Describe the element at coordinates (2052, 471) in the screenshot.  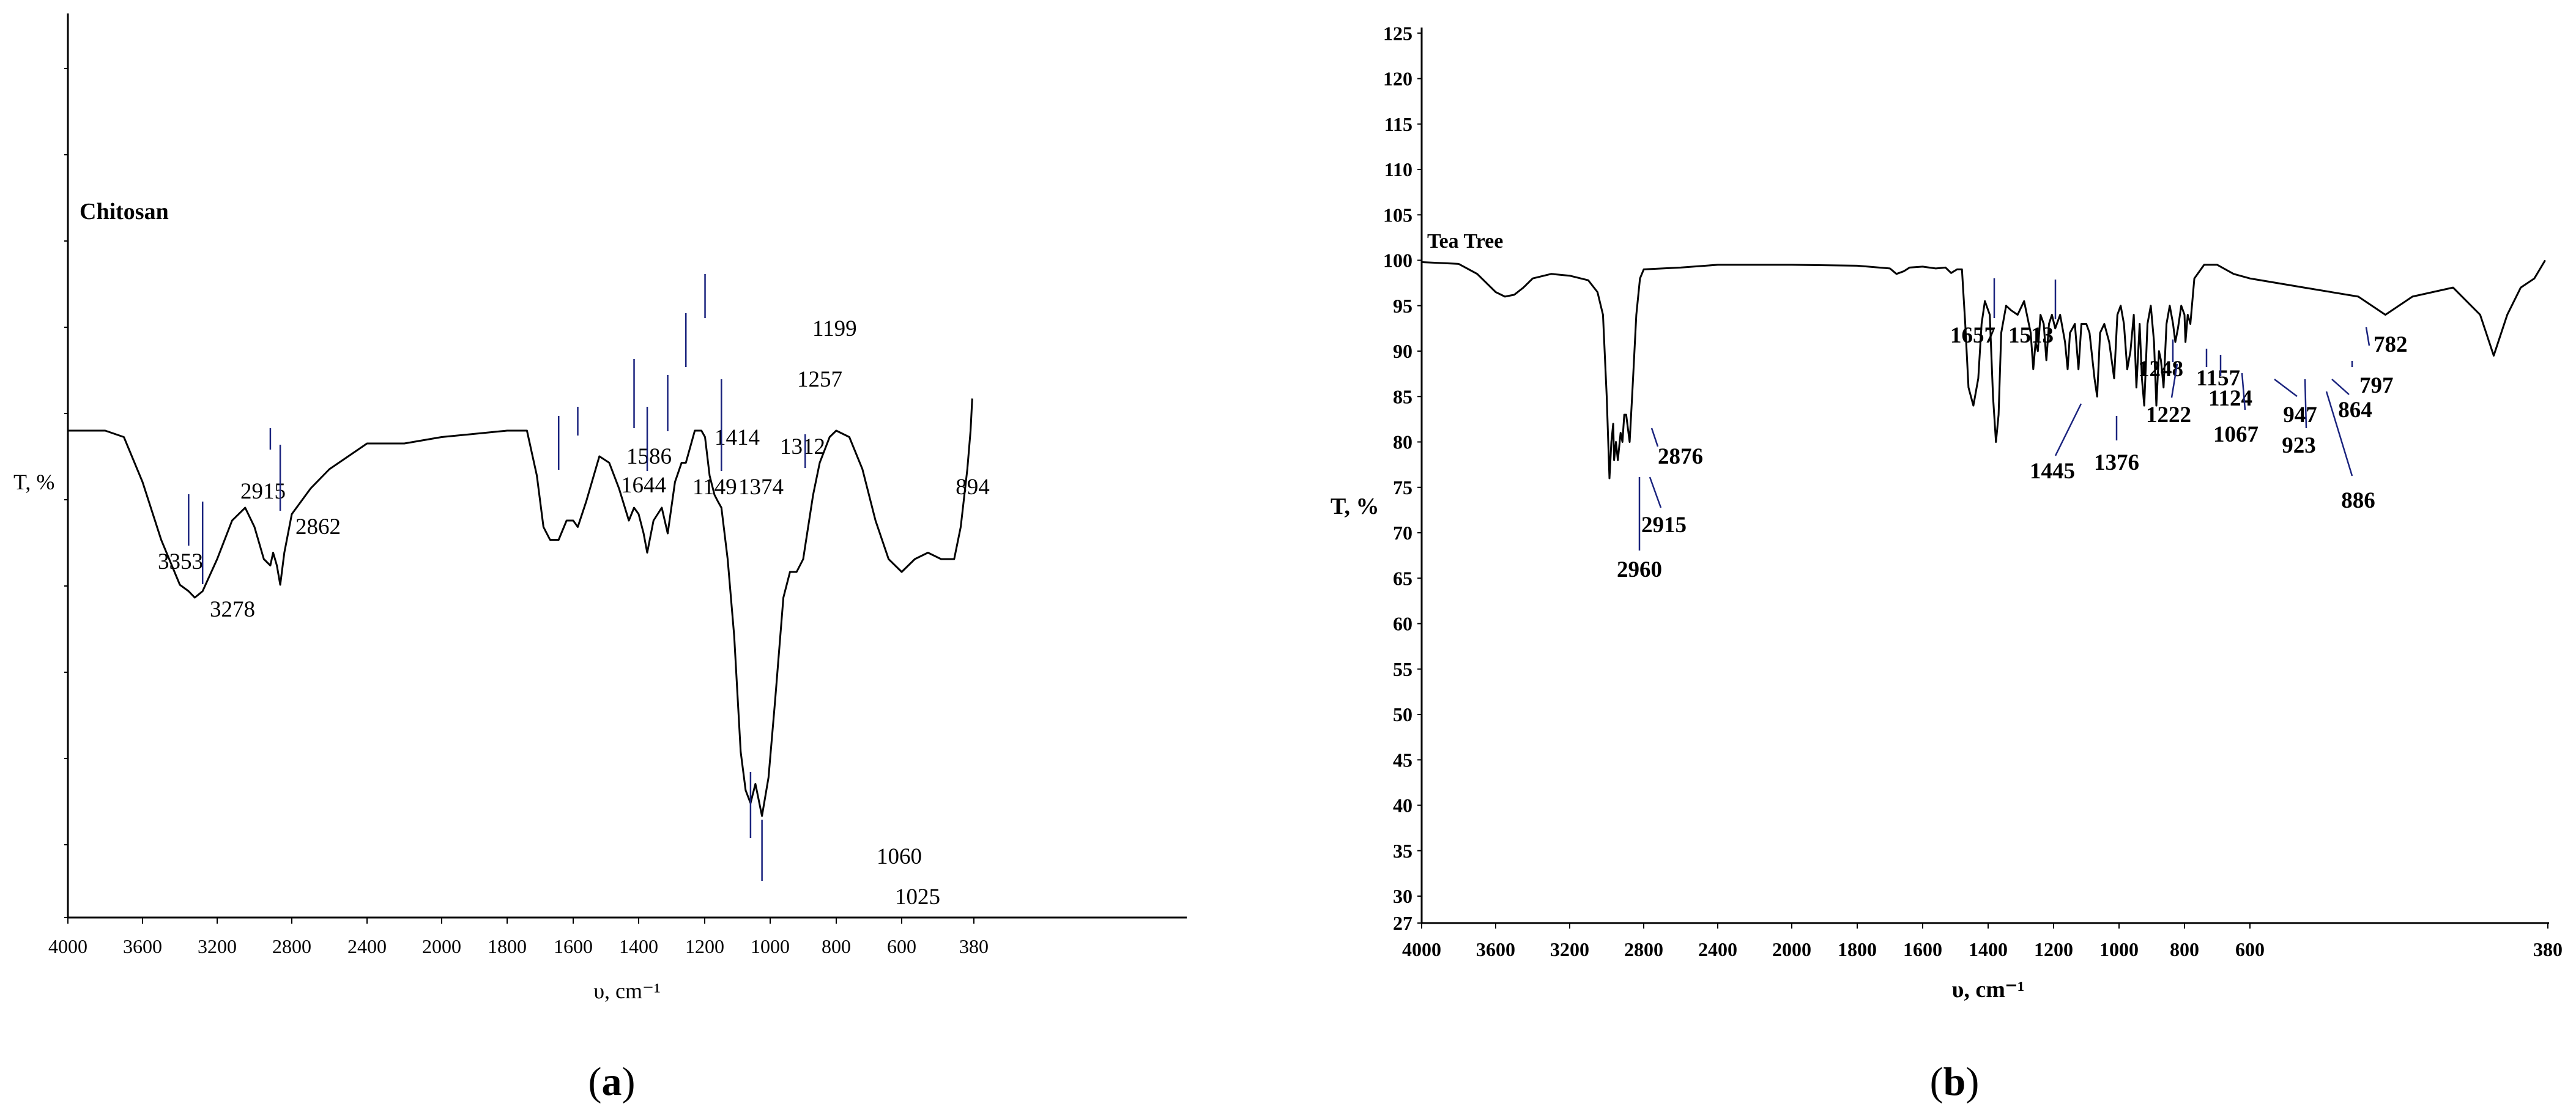
I see `peak-label-b: 1445` at that location.